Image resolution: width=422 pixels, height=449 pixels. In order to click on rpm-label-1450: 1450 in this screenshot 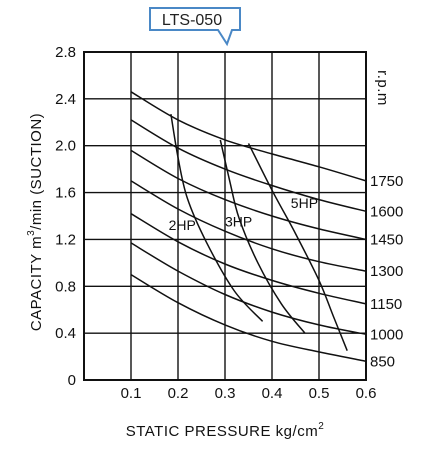, I will do `click(386, 239)`.